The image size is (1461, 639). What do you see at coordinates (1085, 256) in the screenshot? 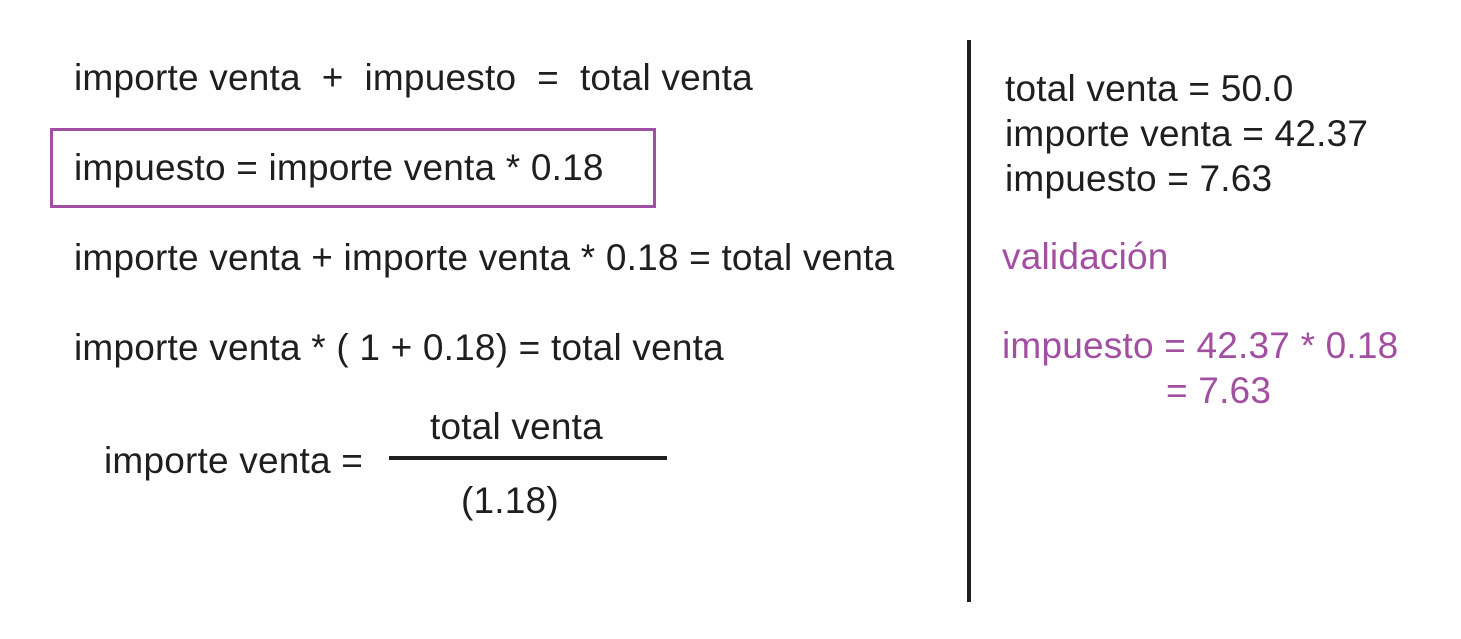
I see `validation-heading: validación` at bounding box center [1085, 256].